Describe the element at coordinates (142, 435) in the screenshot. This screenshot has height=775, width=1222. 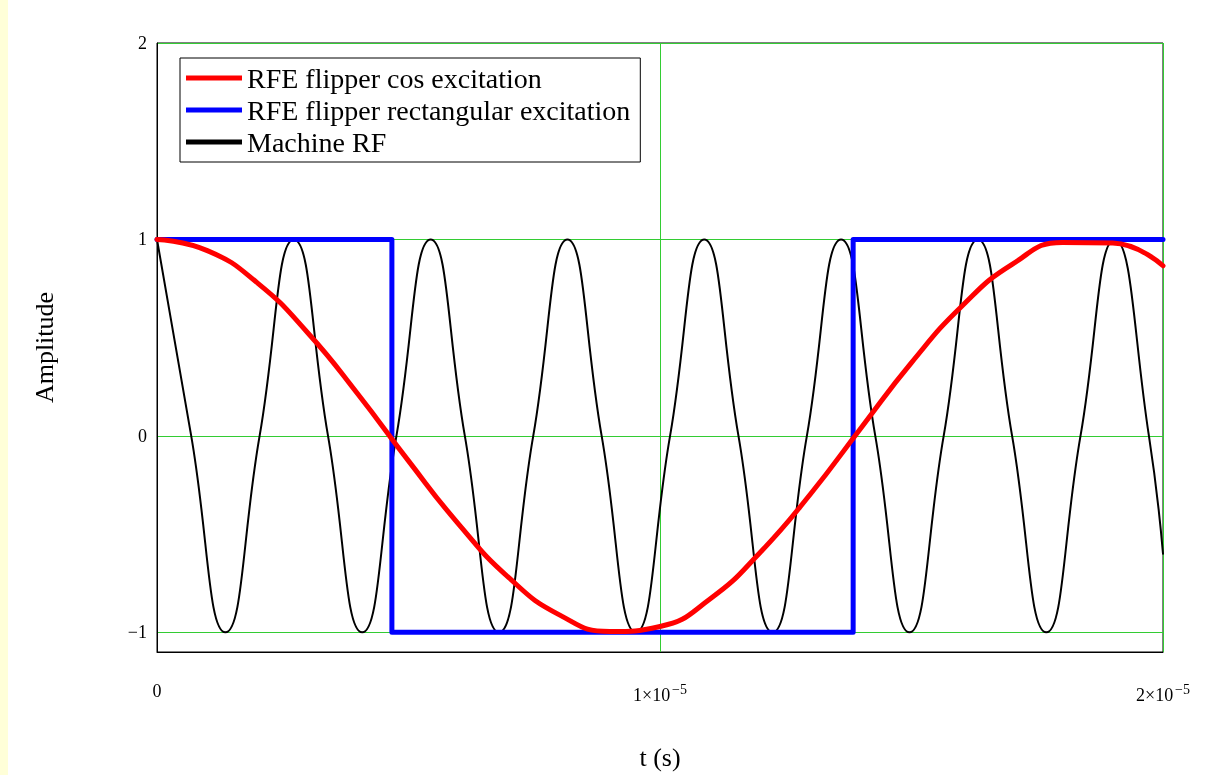
I see `y-tick-label: 0` at that location.